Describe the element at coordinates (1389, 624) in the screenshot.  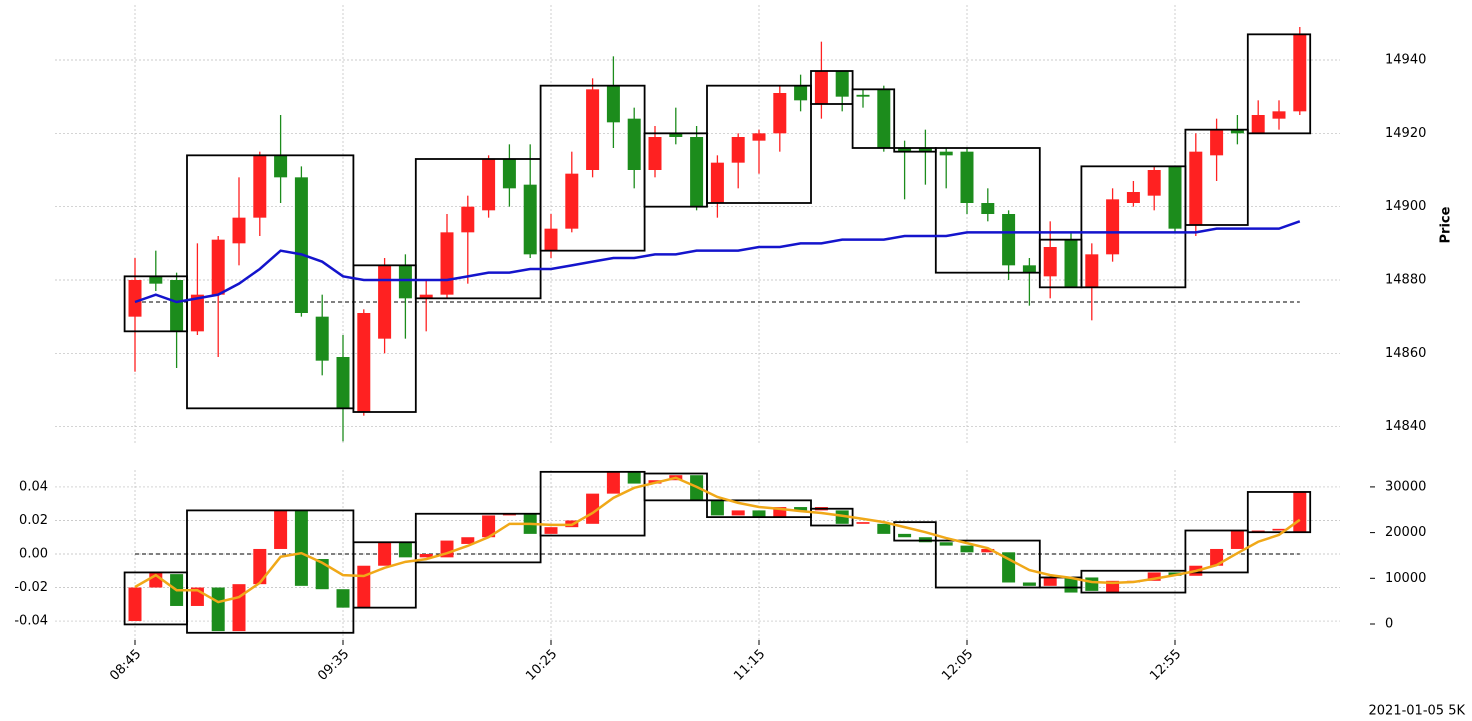
I see `y2-tick-label: 0` at that location.